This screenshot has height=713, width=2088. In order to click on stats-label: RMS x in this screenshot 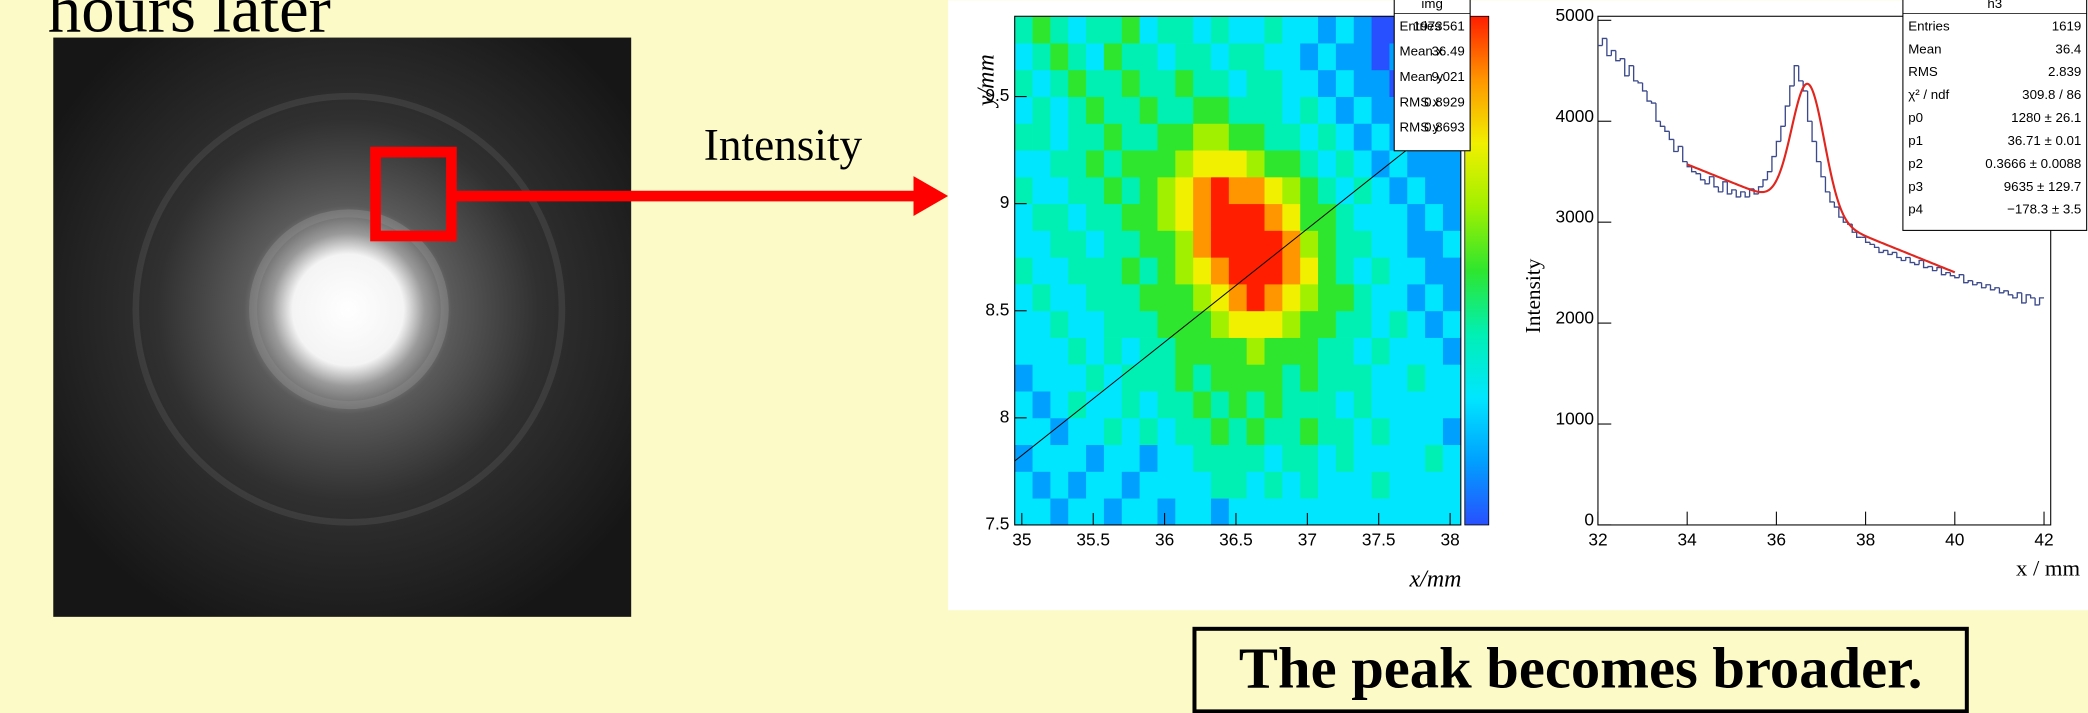, I will do `click(1420, 101)`.